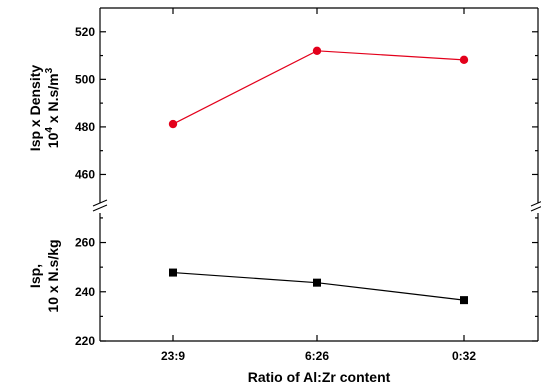 The width and height of the screenshot is (541, 388). Describe the element at coordinates (35, 108) in the screenshot. I see `top-y-axis-title-line1: Isp x Density` at that location.